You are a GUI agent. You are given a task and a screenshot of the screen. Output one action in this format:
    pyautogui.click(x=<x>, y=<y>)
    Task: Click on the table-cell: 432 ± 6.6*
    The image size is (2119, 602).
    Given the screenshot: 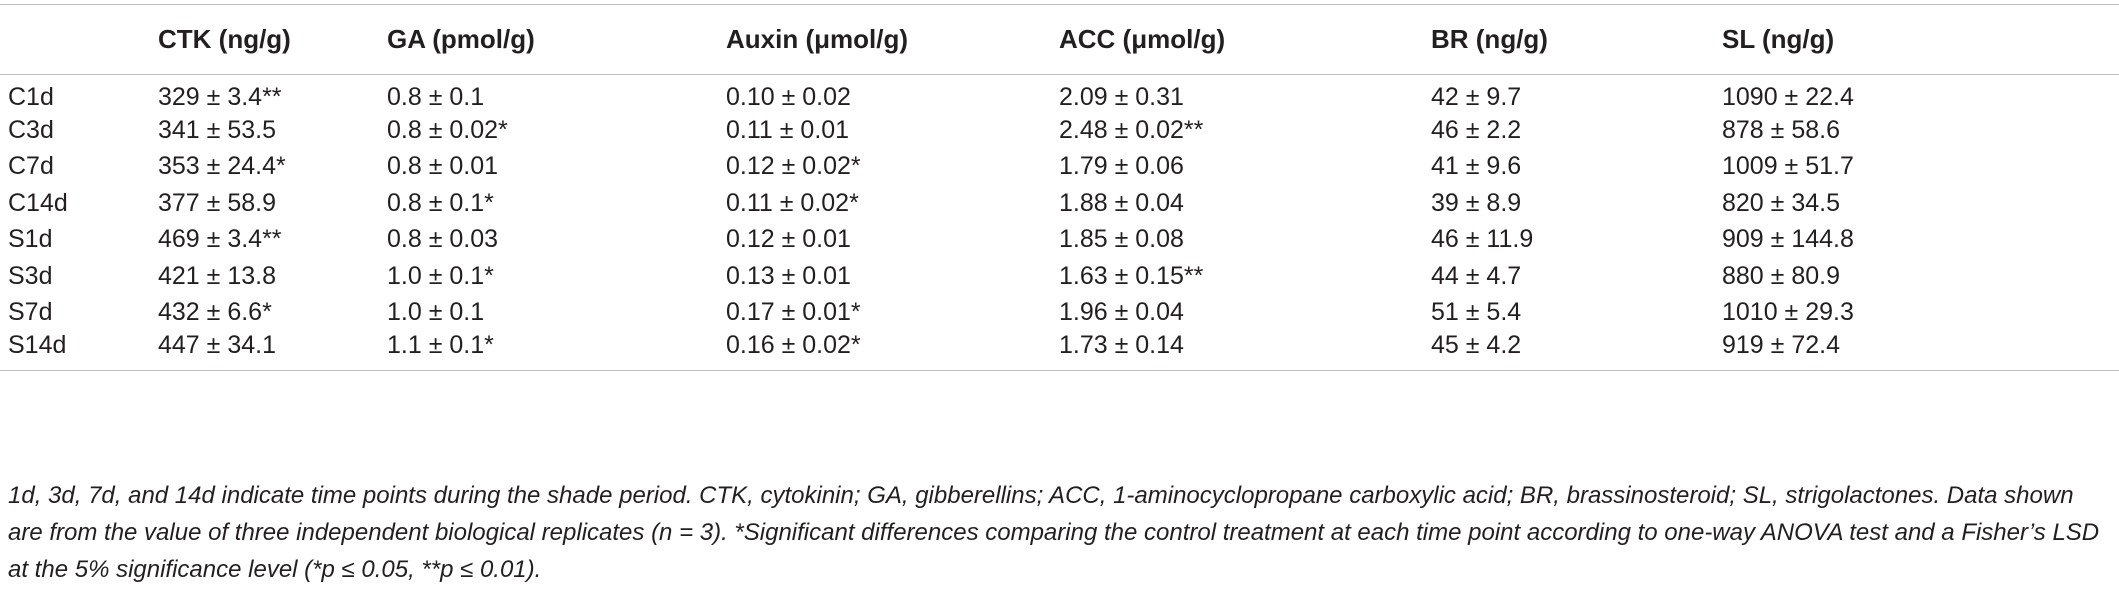 What is the action you would take?
    pyautogui.click(x=215, y=312)
    